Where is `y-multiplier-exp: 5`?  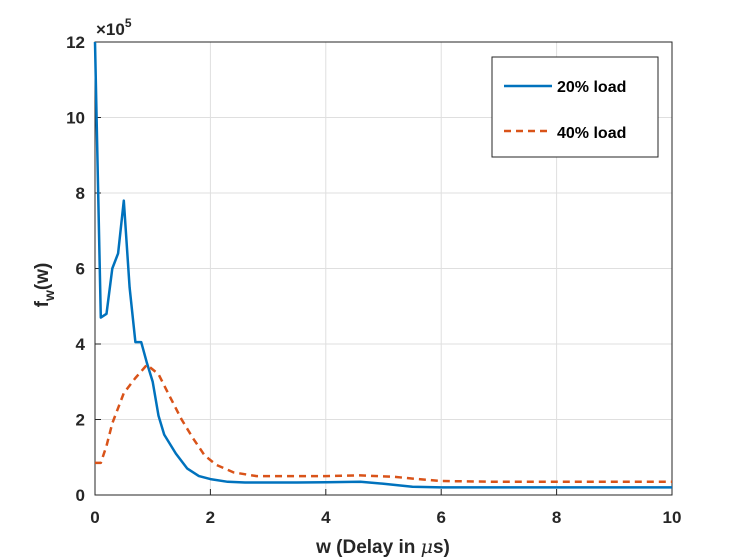 y-multiplier-exp: 5 is located at coordinates (128, 23).